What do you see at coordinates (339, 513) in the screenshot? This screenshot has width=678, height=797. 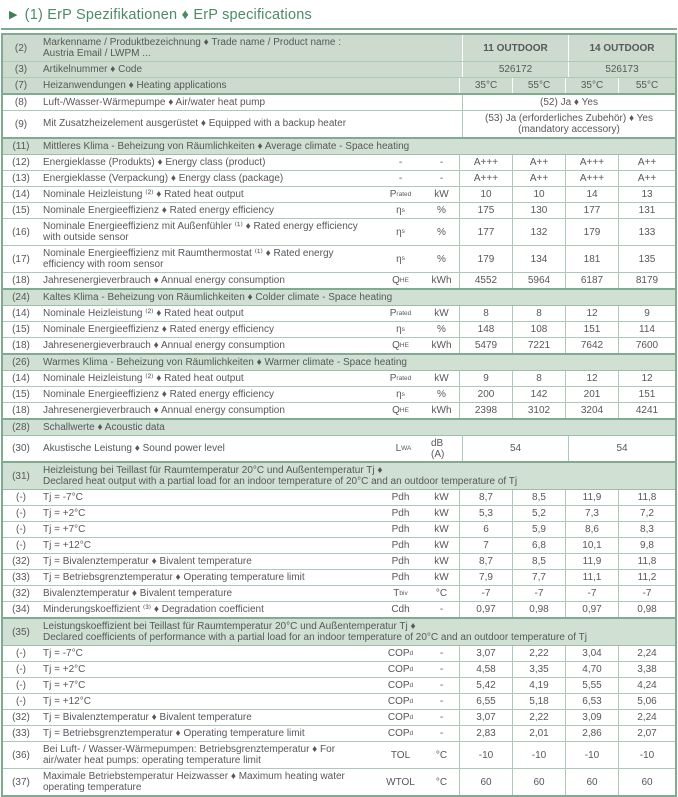 I see `table-row: (-) Tj = +2°C Pdh kW 5,3 5,2 7,3 7,2` at bounding box center [339, 513].